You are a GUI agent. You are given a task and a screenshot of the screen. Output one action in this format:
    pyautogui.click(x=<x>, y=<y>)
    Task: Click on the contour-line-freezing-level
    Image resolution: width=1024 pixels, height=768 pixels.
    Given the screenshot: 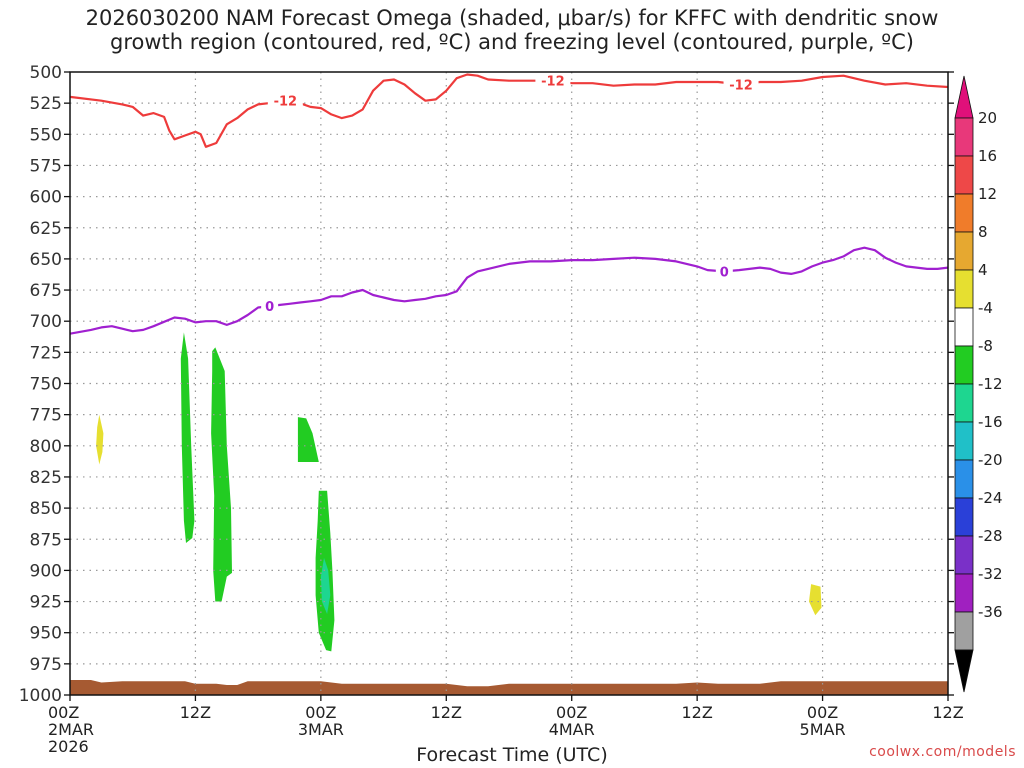 What is the action you would take?
    pyautogui.click(x=509, y=290)
    